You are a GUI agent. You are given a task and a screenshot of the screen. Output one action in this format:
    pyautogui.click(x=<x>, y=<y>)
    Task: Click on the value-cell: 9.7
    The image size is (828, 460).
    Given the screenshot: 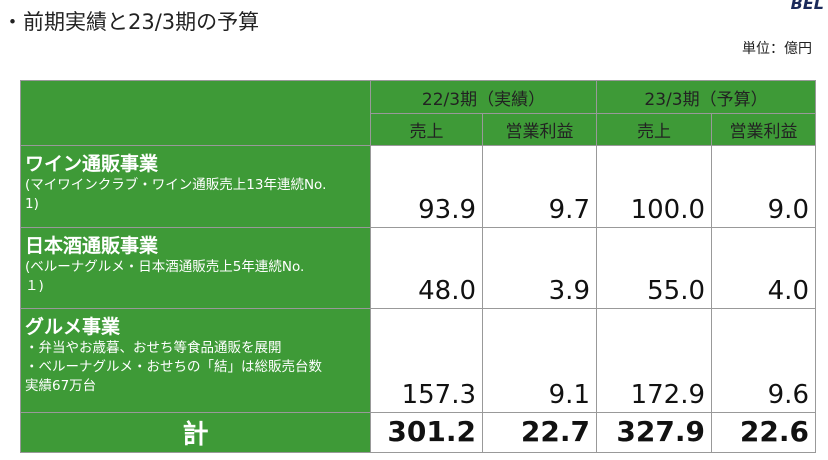 What is the action you would take?
    pyautogui.click(x=539, y=186)
    